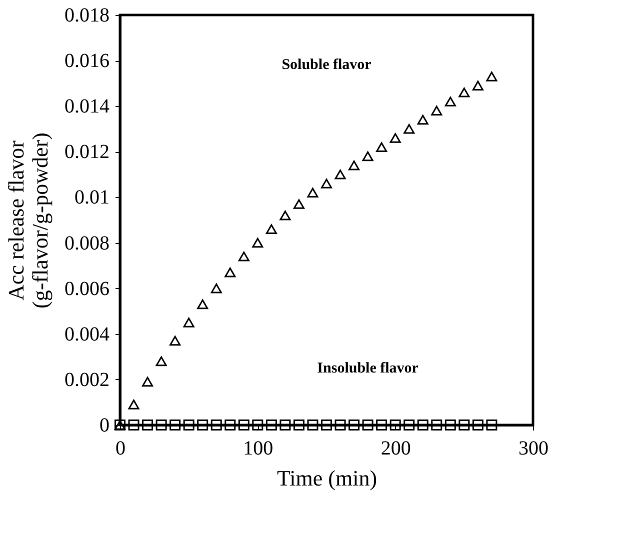  What do you see at coordinates (368, 368) in the screenshot?
I see `annotation: Insoluble flavor` at bounding box center [368, 368].